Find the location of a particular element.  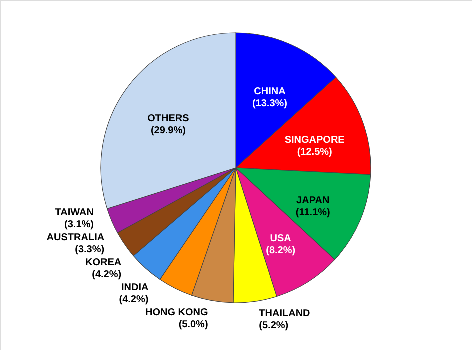

slice-label: USA is located at coordinates (281, 239).